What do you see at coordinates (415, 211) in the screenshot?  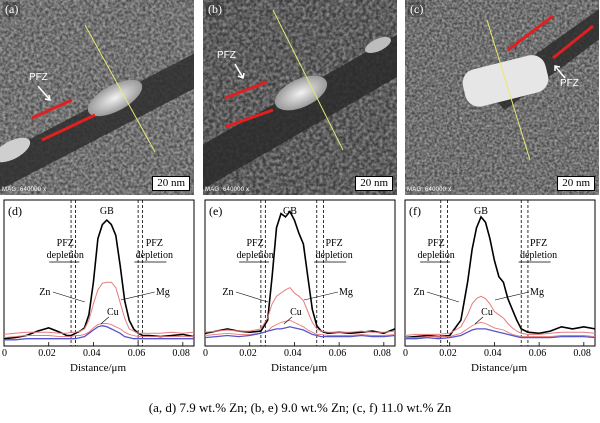 I see `panel-label: (f)` at bounding box center [415, 211].